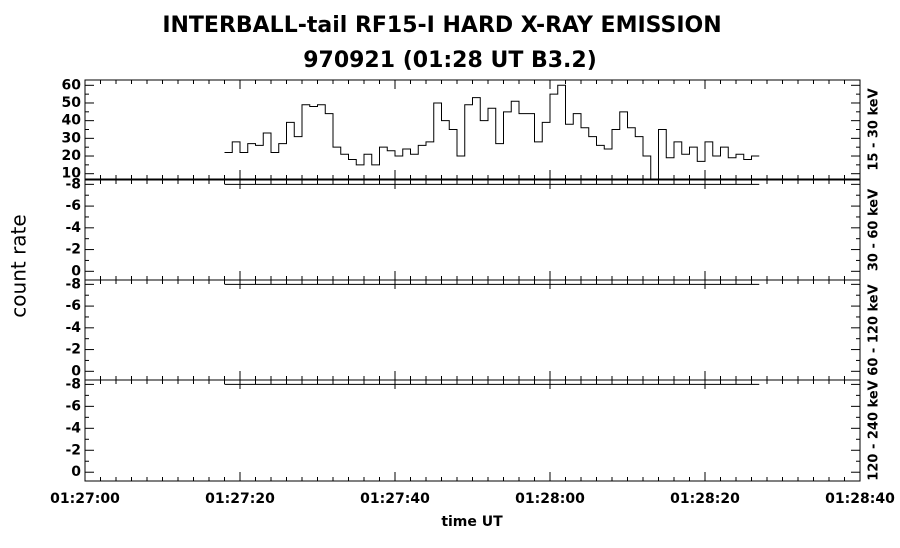 The height and width of the screenshot is (548, 900). Describe the element at coordinates (450, 60) in the screenshot. I see `chart-subtitle: 970921 (01:28 UT B3.2)` at that location.